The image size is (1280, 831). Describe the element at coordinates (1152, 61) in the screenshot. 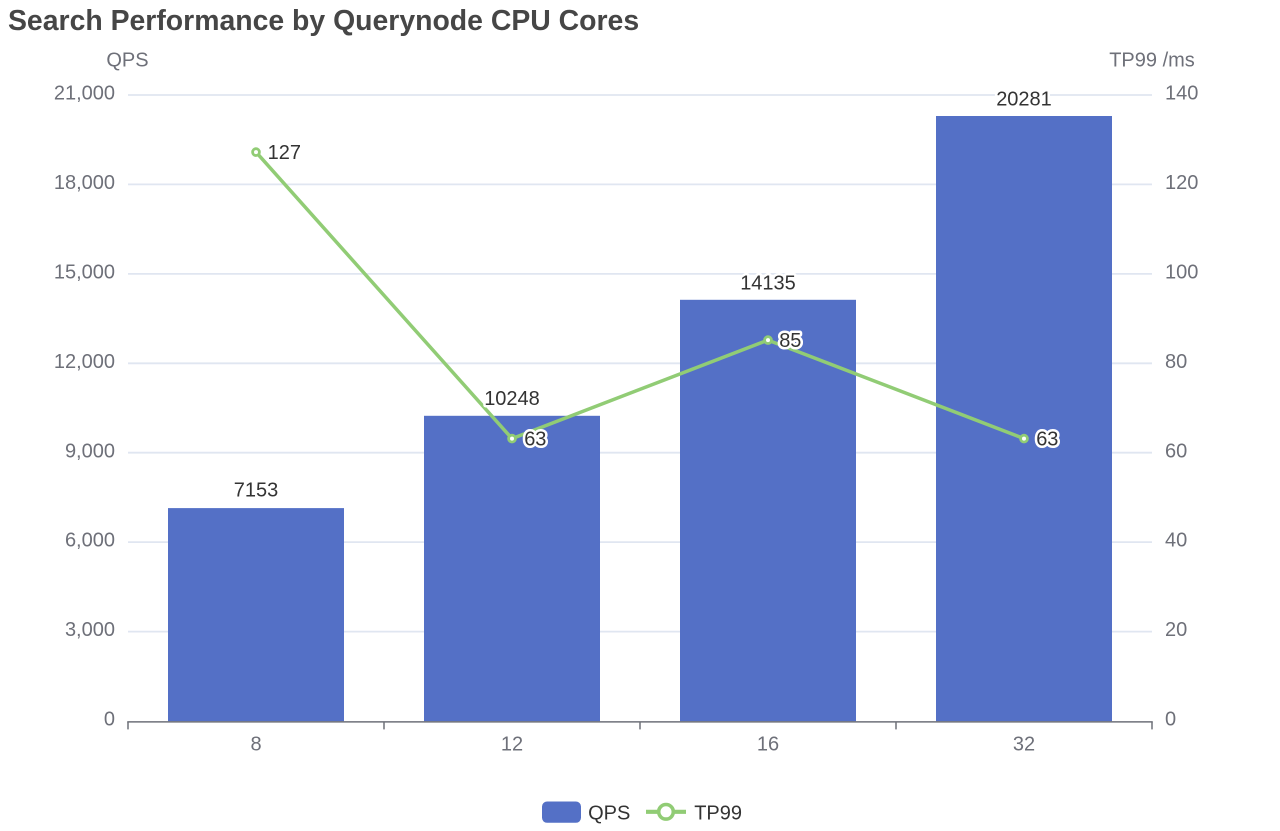

I see `svg-text: TP99 /ms` at that location.